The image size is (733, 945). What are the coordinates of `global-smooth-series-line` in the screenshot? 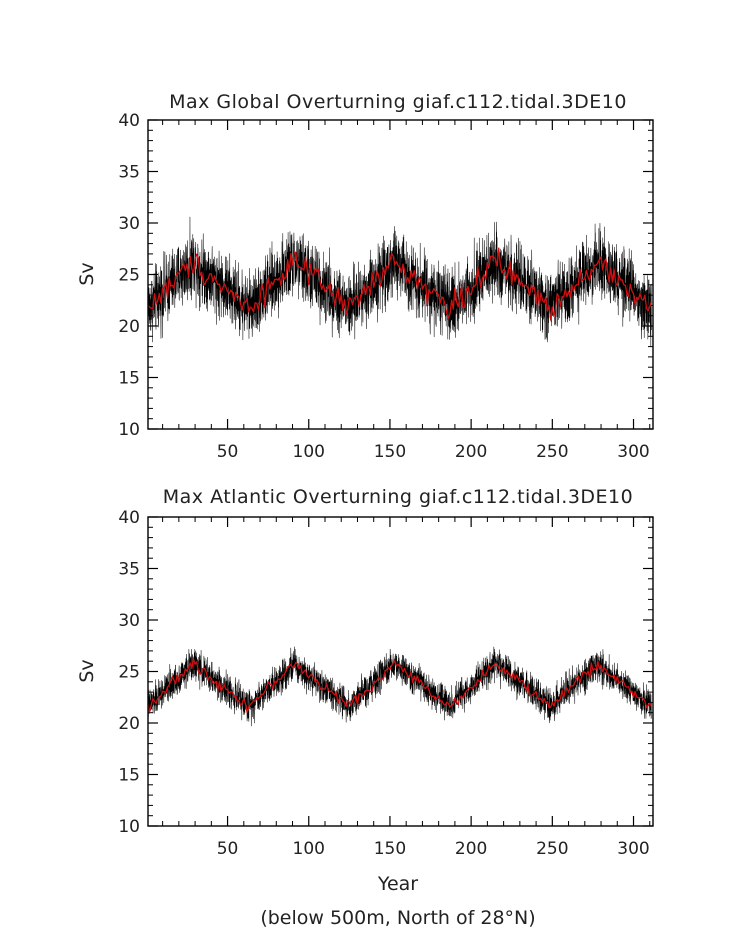 It's located at (399, 284).